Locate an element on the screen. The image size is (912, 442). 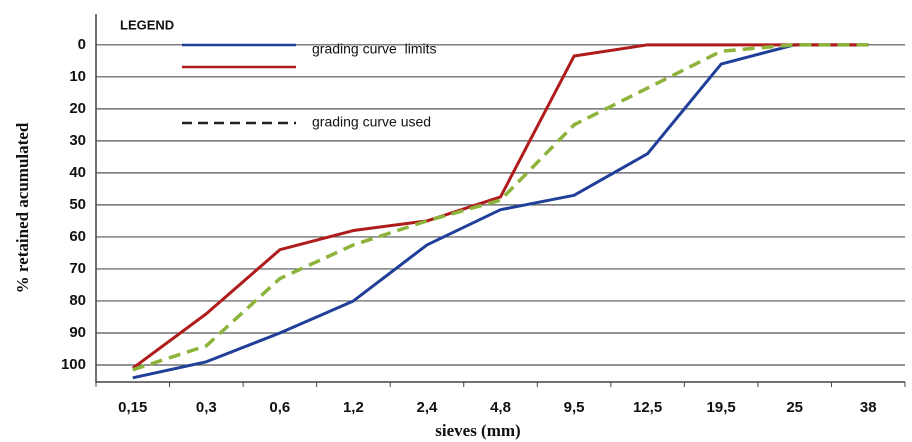
y-axis-title: % retained acumulated is located at coordinates (22, 207).